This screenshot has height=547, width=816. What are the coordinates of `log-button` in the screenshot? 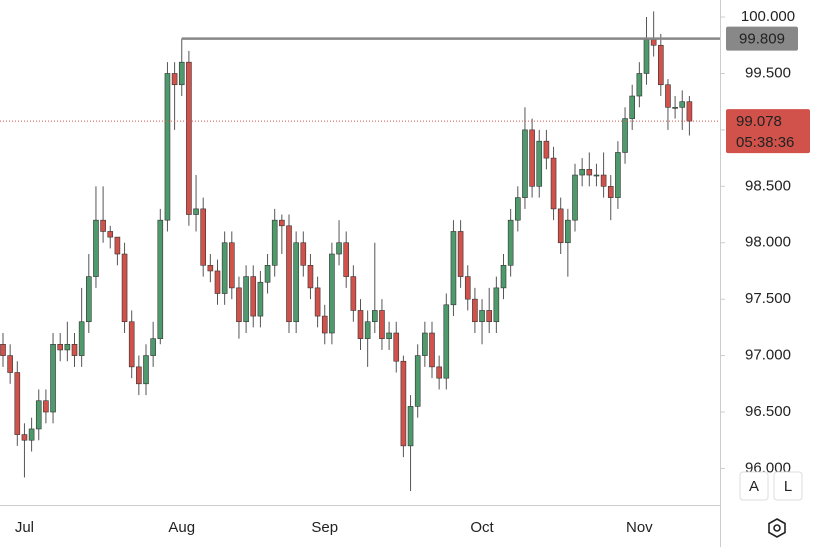 It's located at (788, 486).